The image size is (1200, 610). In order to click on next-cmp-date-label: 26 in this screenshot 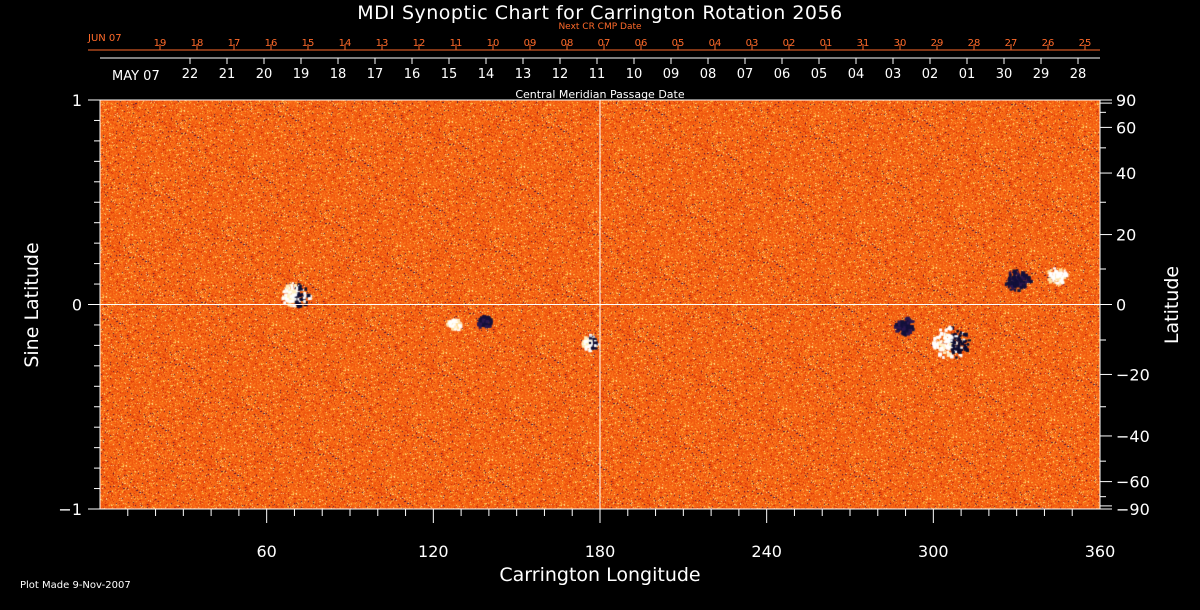, I will do `click(1048, 43)`.